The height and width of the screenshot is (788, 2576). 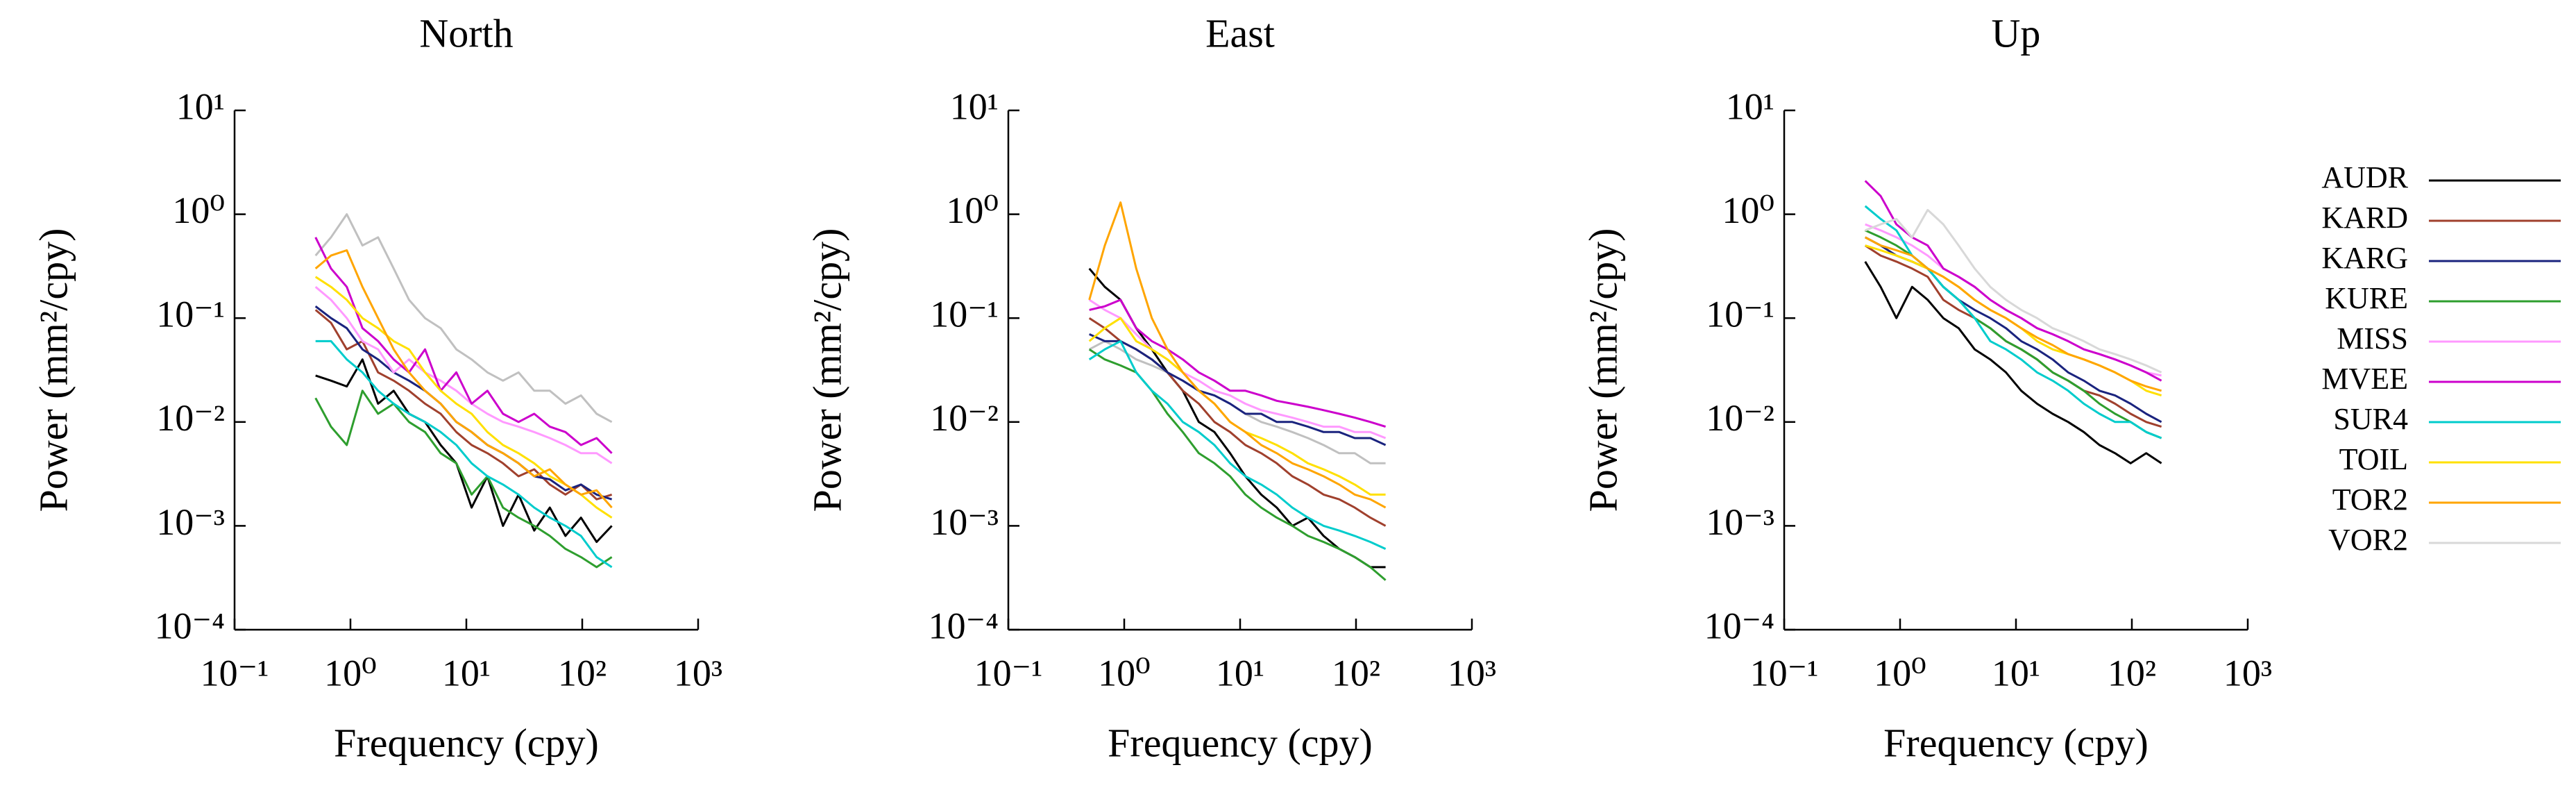 I want to click on legend-label: AUDR, so click(x=2364, y=177).